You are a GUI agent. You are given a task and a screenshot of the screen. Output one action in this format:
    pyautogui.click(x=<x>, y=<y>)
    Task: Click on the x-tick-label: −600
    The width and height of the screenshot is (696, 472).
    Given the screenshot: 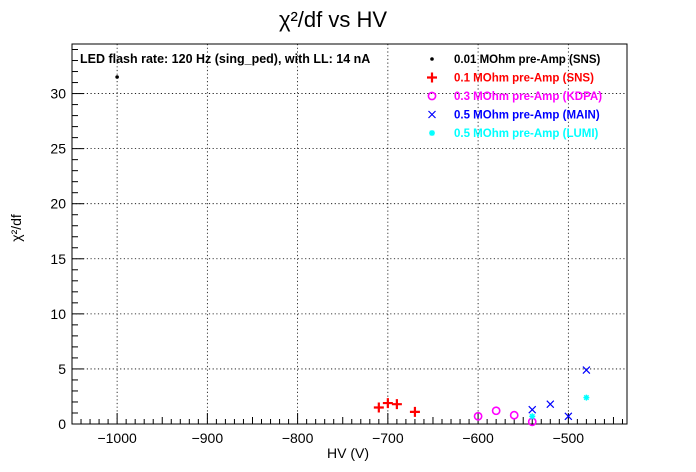 What is the action you would take?
    pyautogui.click(x=478, y=438)
    